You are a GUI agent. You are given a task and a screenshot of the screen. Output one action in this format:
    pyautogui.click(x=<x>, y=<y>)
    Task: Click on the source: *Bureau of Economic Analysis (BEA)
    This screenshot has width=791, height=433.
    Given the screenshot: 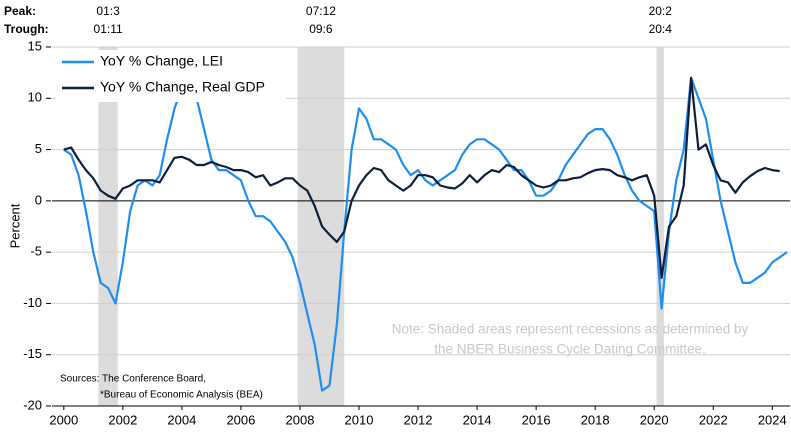 What is the action you would take?
    pyautogui.click(x=181, y=395)
    